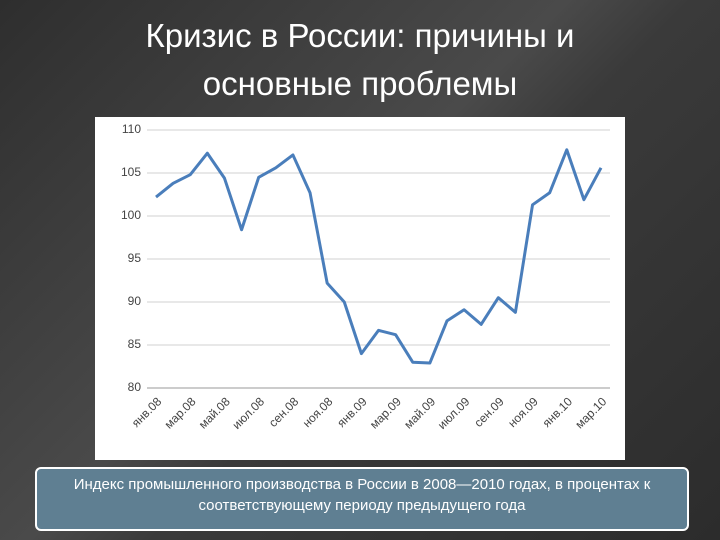 This screenshot has width=720, height=540. Describe the element at coordinates (131, 129) in the screenshot. I see `y-tick-label: 110` at that location.